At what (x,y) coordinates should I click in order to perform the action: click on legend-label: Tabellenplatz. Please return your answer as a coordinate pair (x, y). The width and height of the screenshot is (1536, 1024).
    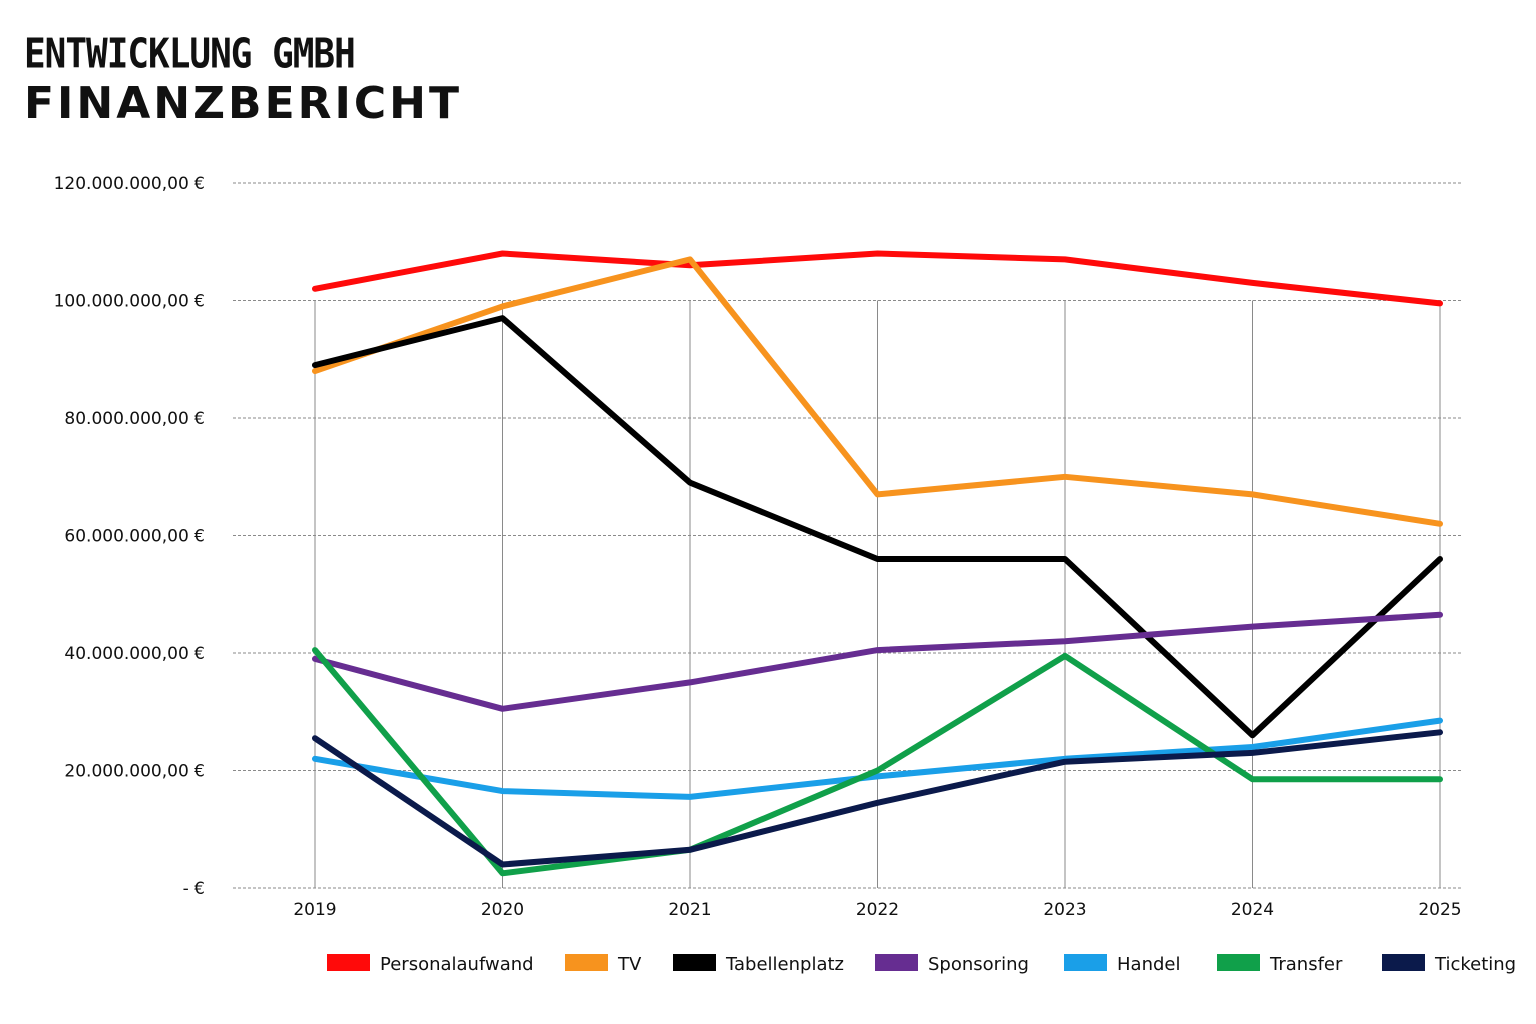
    Looking at the image, I should click on (784, 964).